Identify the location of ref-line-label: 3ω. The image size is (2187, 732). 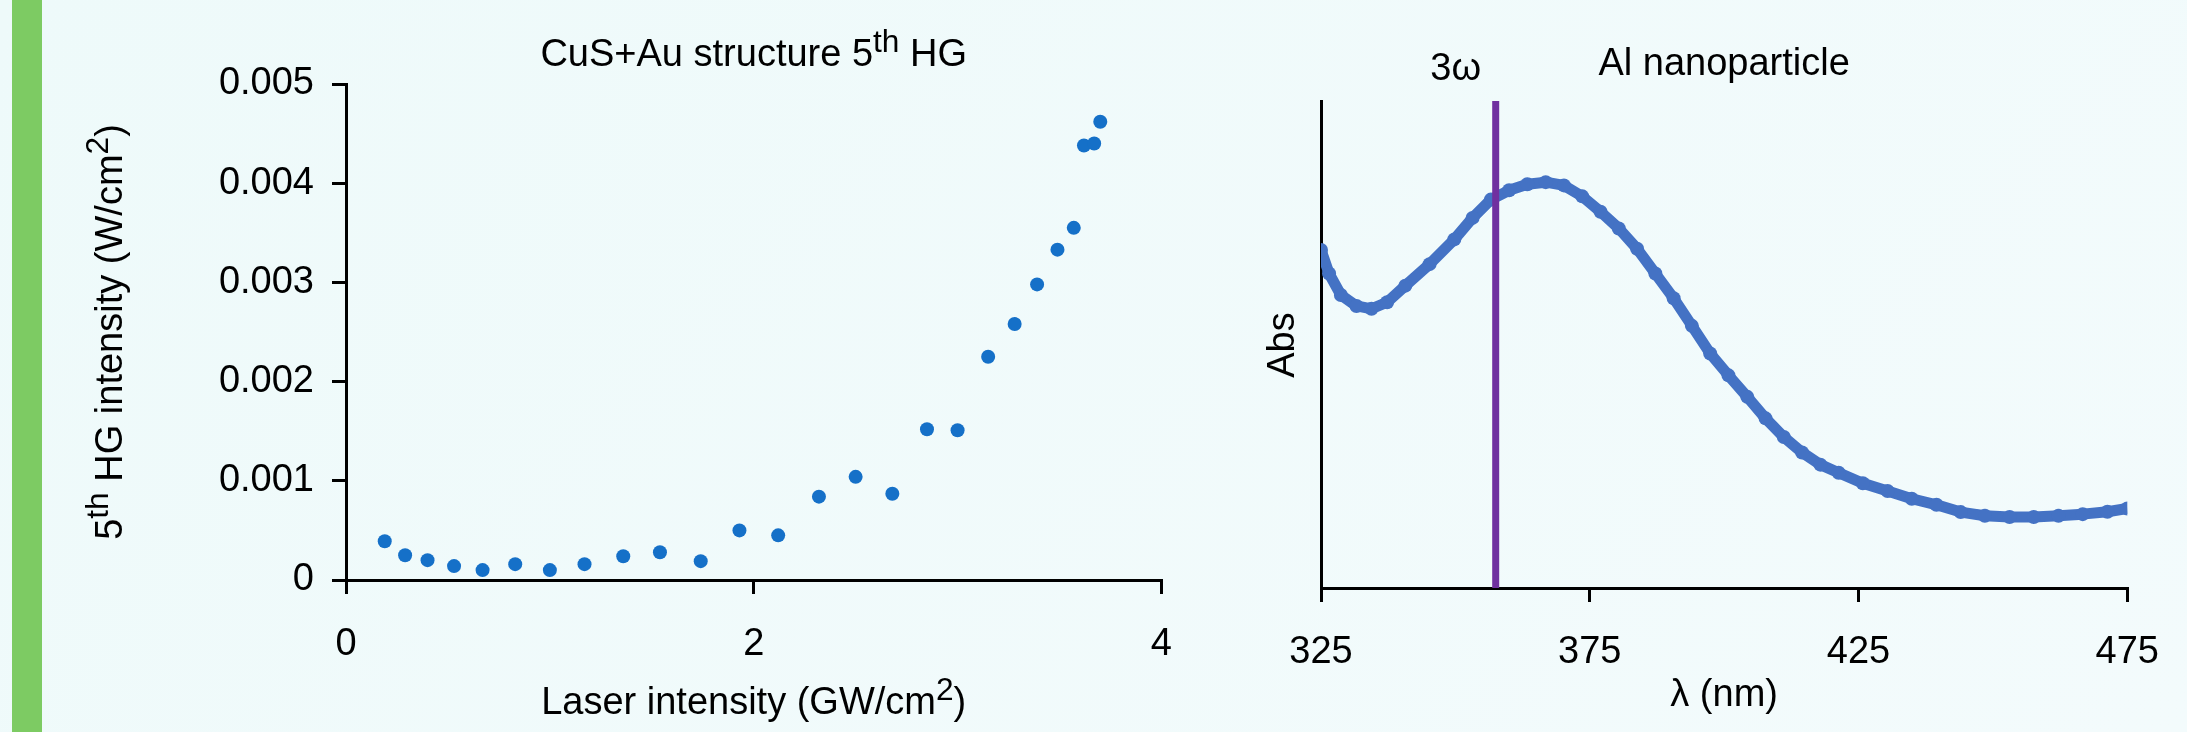
(1456, 67).